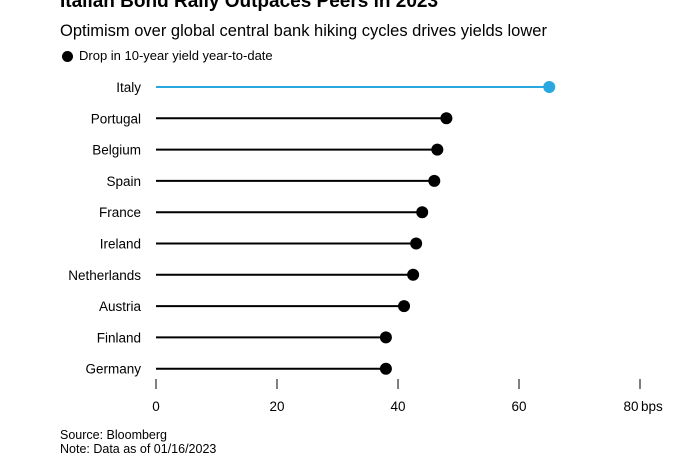  Describe the element at coordinates (113, 369) in the screenshot. I see `category-label-germany: Germany` at that location.